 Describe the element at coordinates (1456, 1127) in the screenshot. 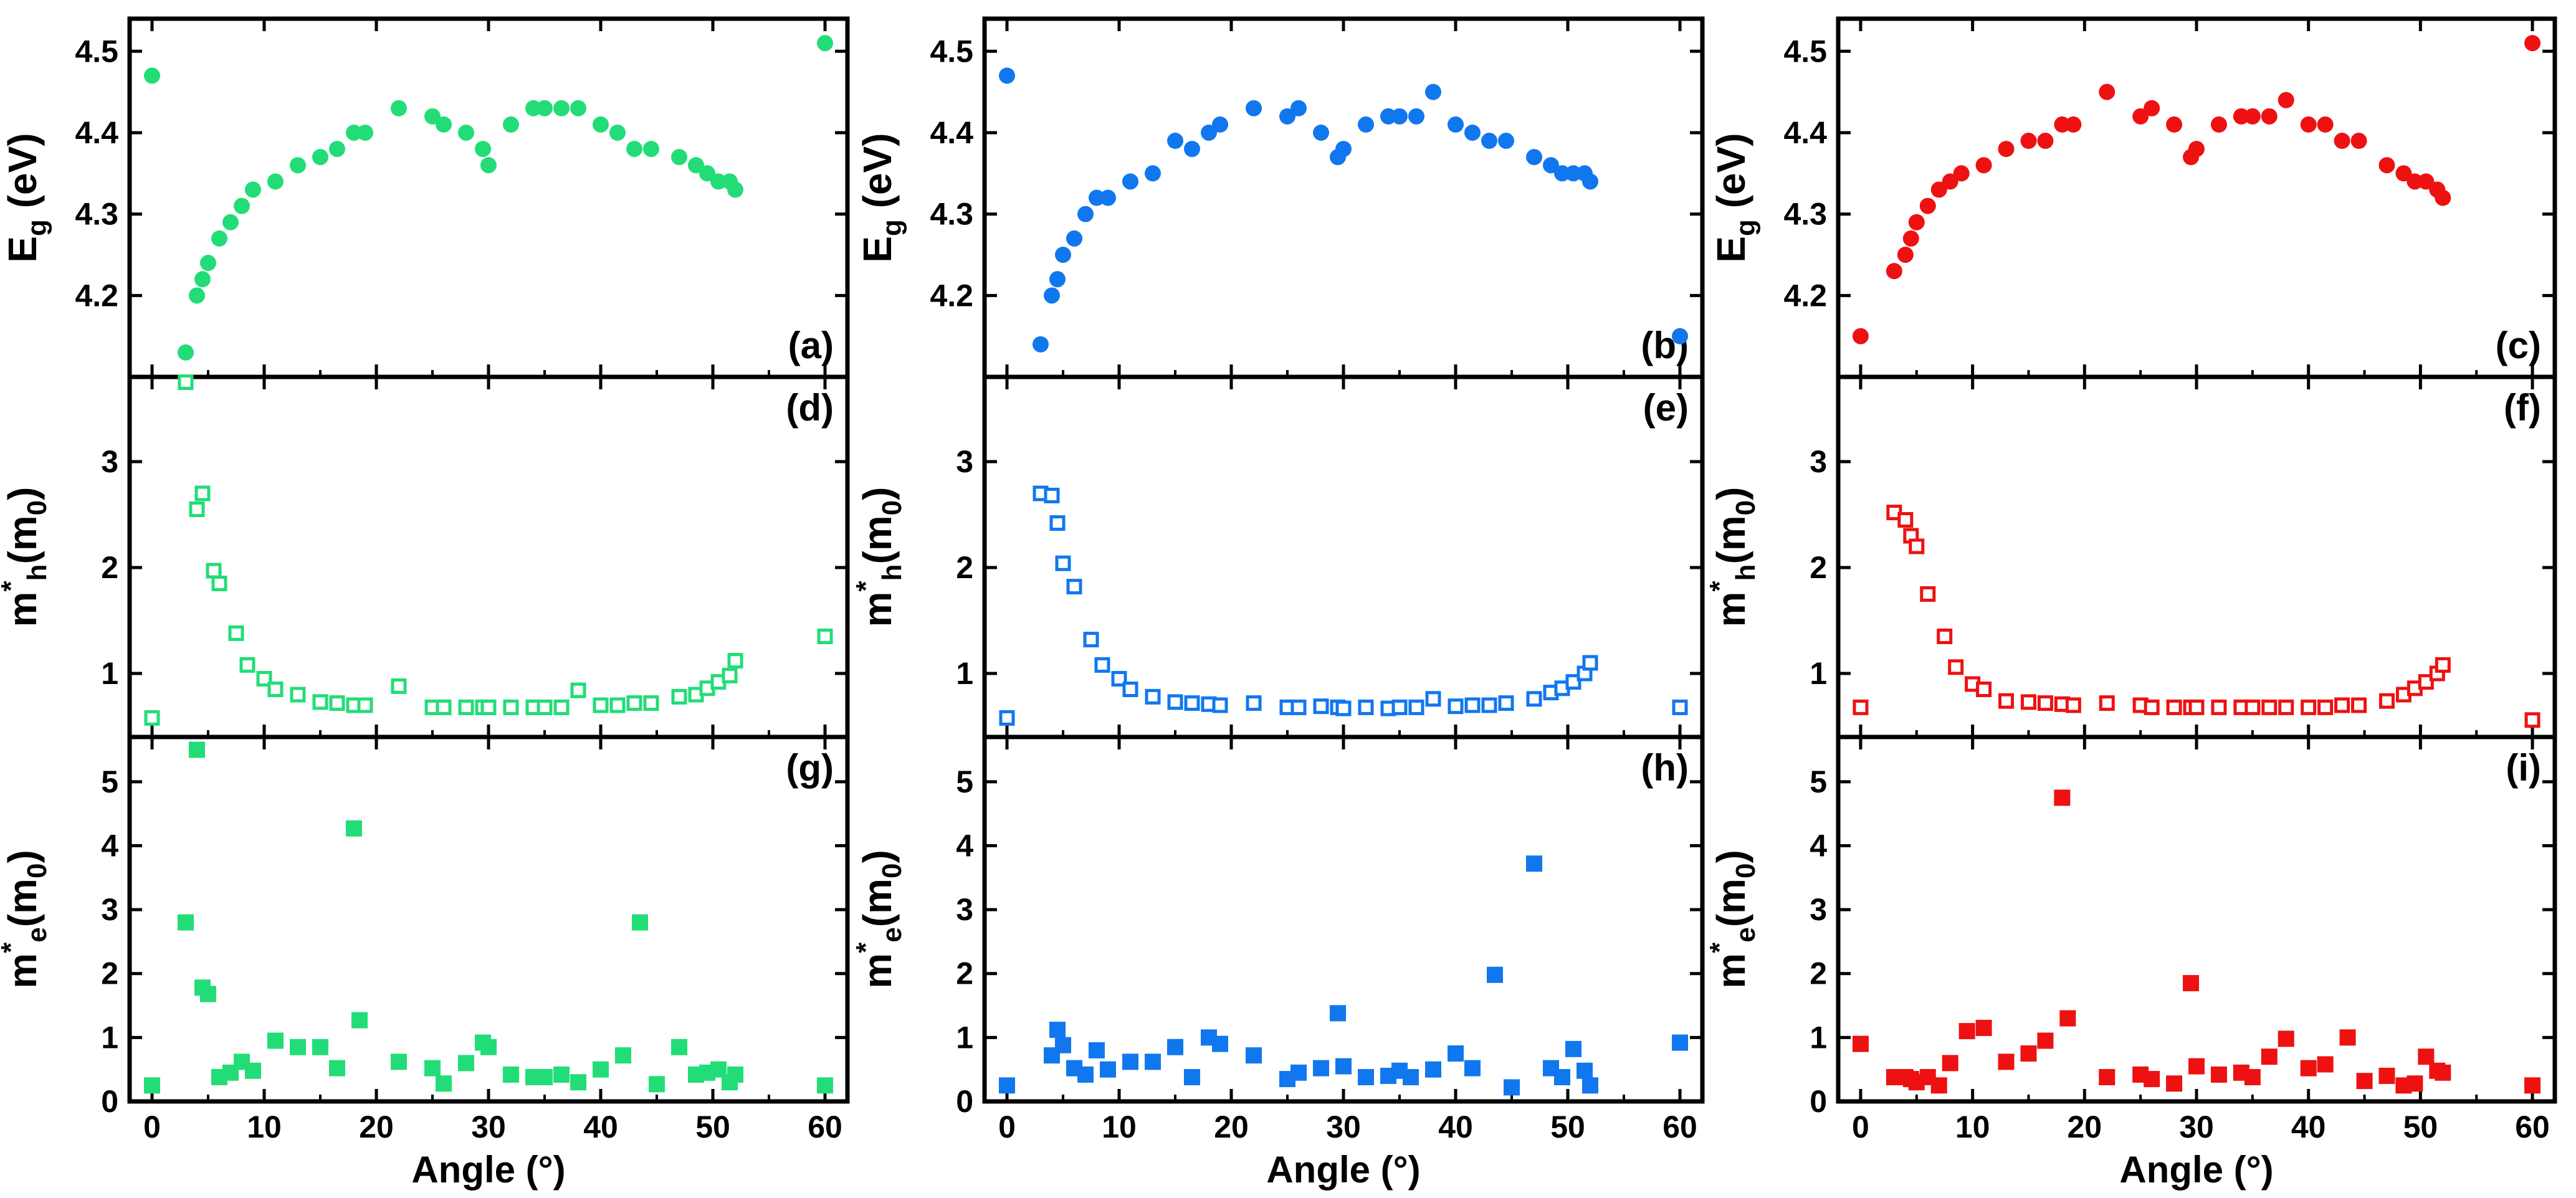

I see `x-tick-label: 40` at that location.